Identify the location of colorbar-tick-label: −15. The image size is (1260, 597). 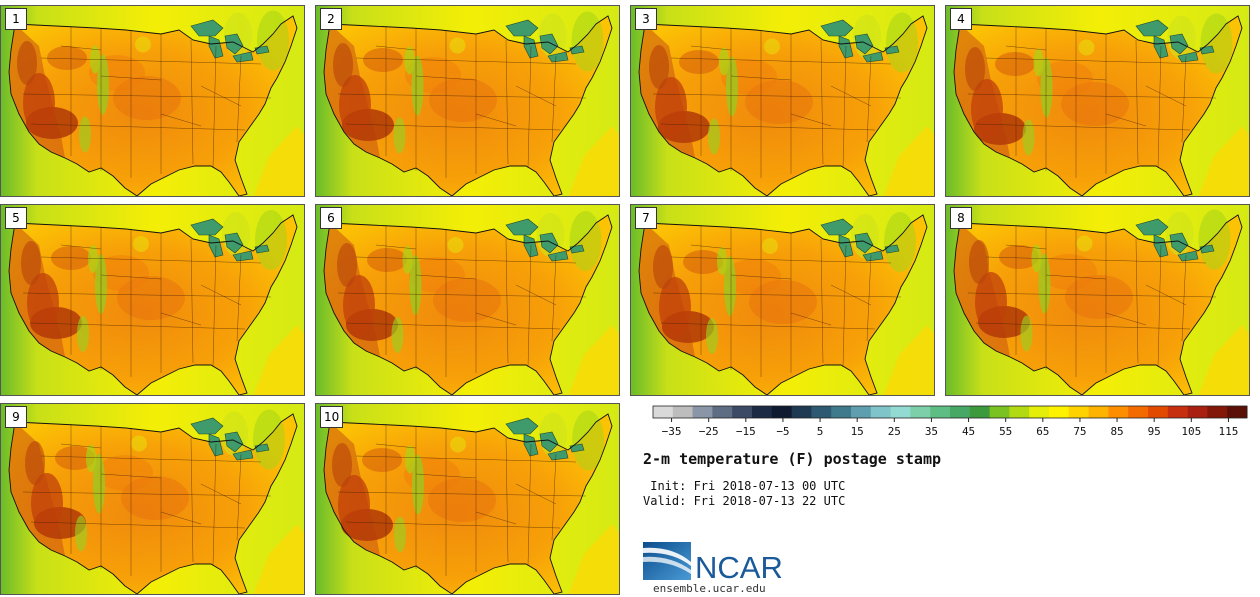
(746, 431).